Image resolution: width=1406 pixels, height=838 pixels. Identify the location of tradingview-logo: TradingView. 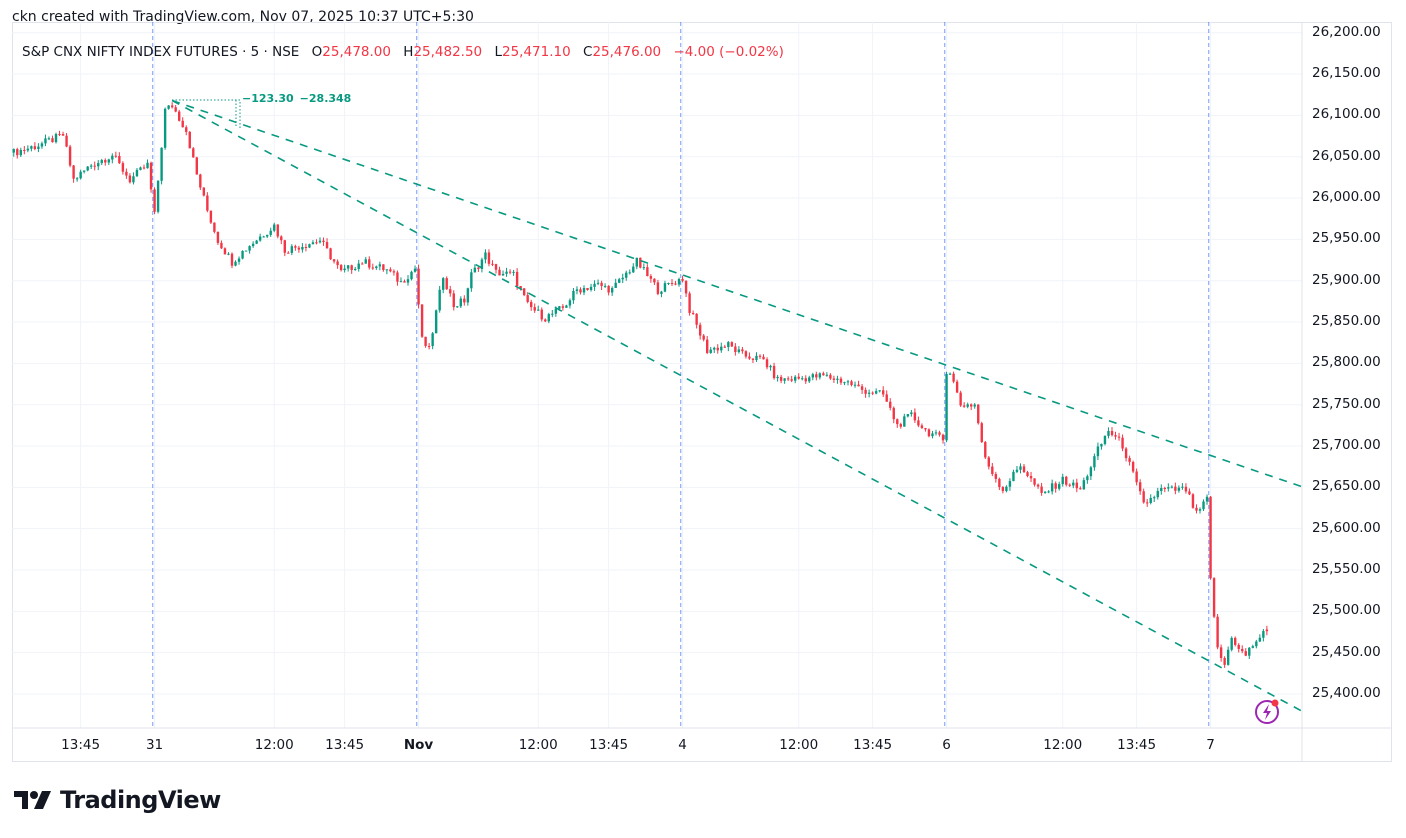
(117, 800).